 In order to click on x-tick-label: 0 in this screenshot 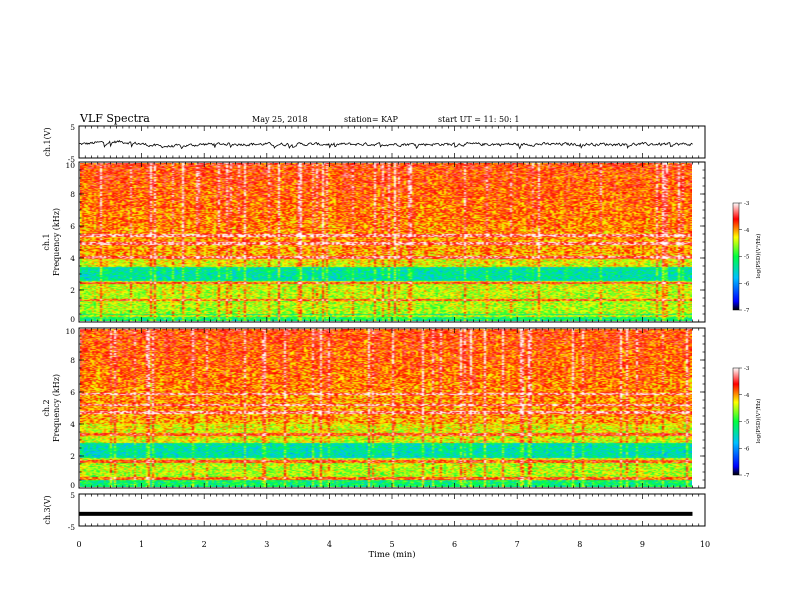, I will do `click(78, 544)`.